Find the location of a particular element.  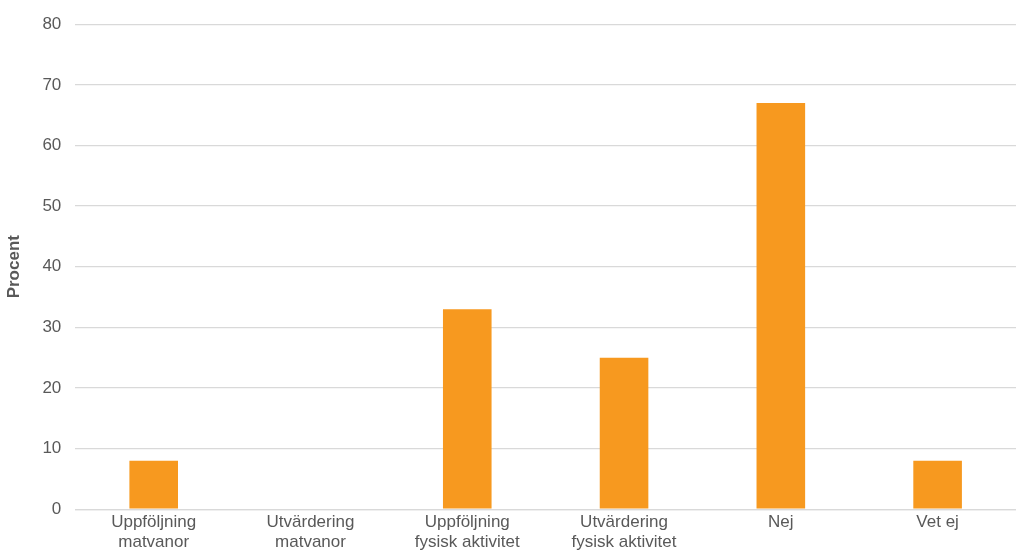

y-tick-label: 30 is located at coordinates (52, 327).